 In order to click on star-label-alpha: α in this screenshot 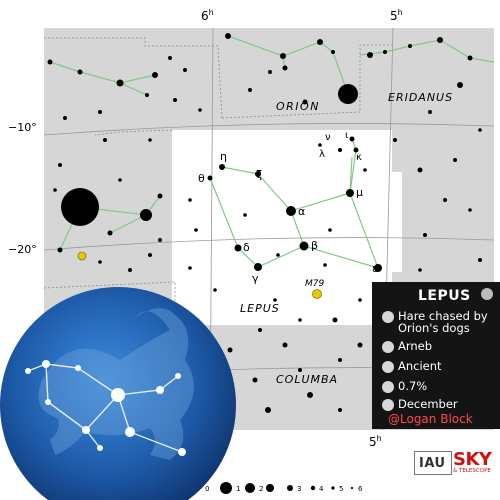, I will do `click(301, 211)`.